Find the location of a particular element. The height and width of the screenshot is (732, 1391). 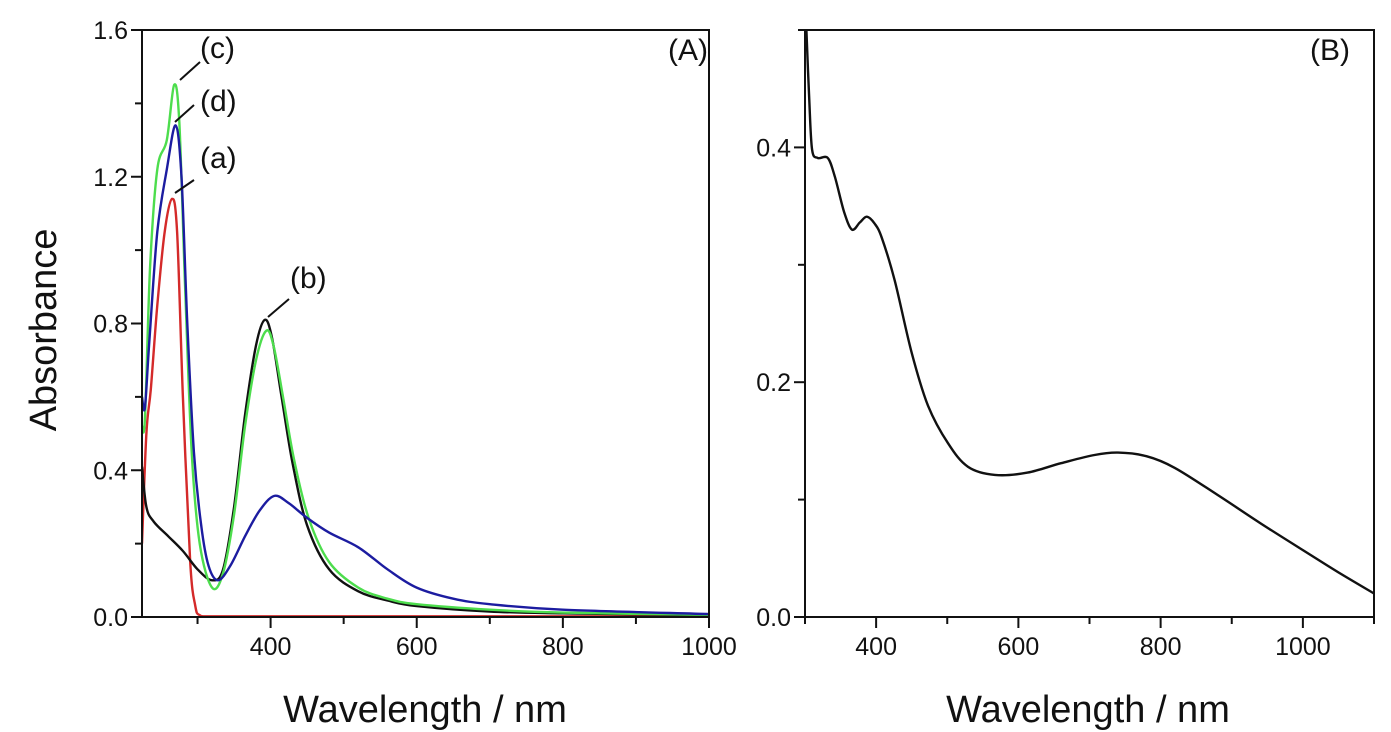

y-tick-label: 1.6 is located at coordinates (110, 31).